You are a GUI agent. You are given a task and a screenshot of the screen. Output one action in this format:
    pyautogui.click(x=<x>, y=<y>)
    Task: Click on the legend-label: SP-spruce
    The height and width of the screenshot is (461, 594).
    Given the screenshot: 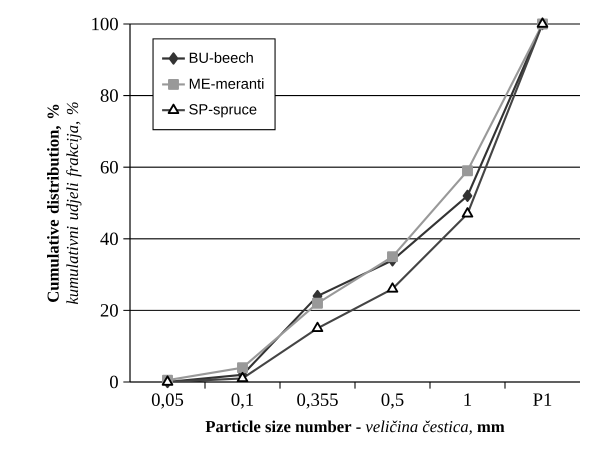 What is the action you would take?
    pyautogui.click(x=222, y=111)
    